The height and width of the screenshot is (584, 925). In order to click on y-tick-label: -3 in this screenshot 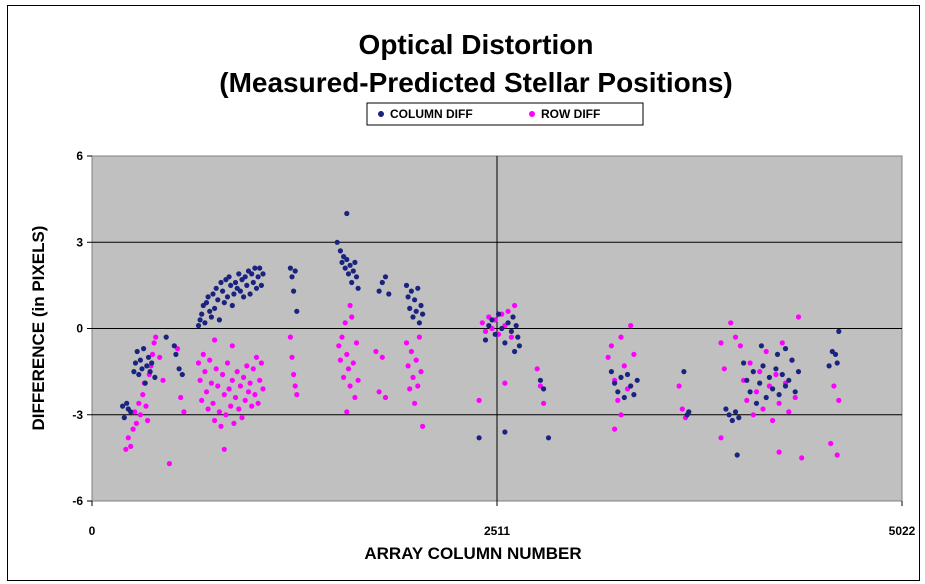, I will do `click(77, 415)`.